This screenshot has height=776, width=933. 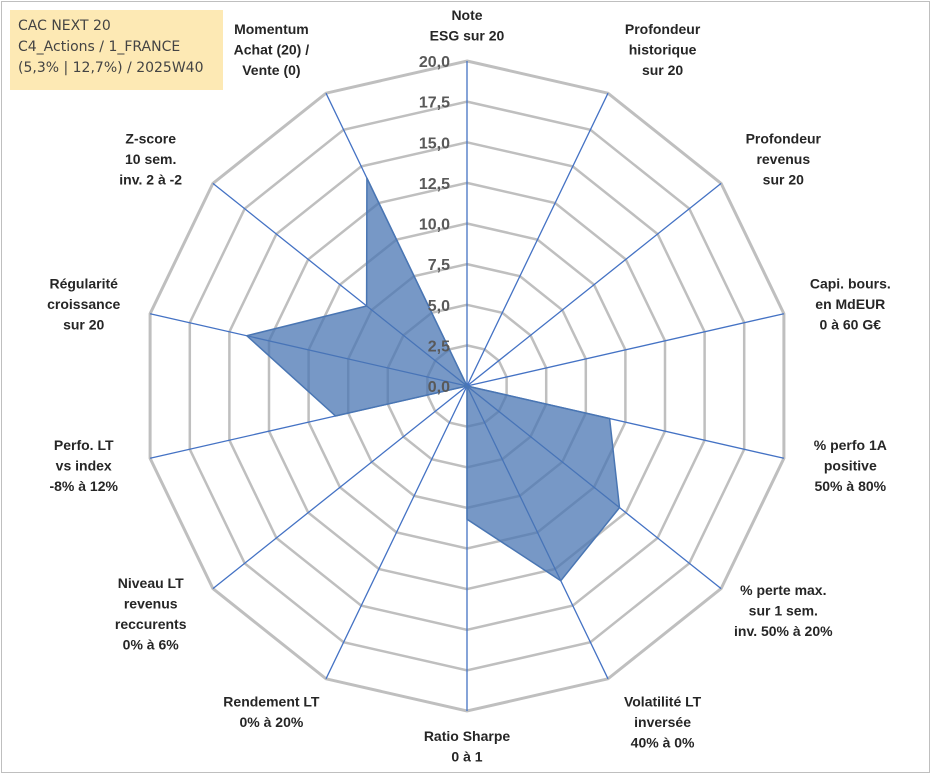 I want to click on axis-label: Momentum Achat (20) / Vente (0), so click(x=272, y=49).